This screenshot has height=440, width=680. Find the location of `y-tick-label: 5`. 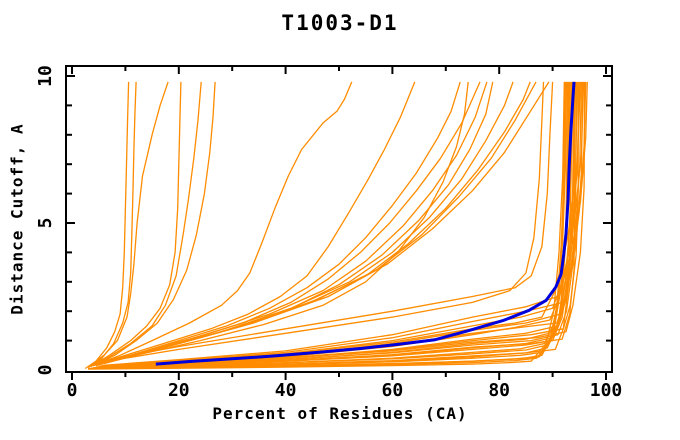

y-tick-label: 5 is located at coordinates (45, 223).